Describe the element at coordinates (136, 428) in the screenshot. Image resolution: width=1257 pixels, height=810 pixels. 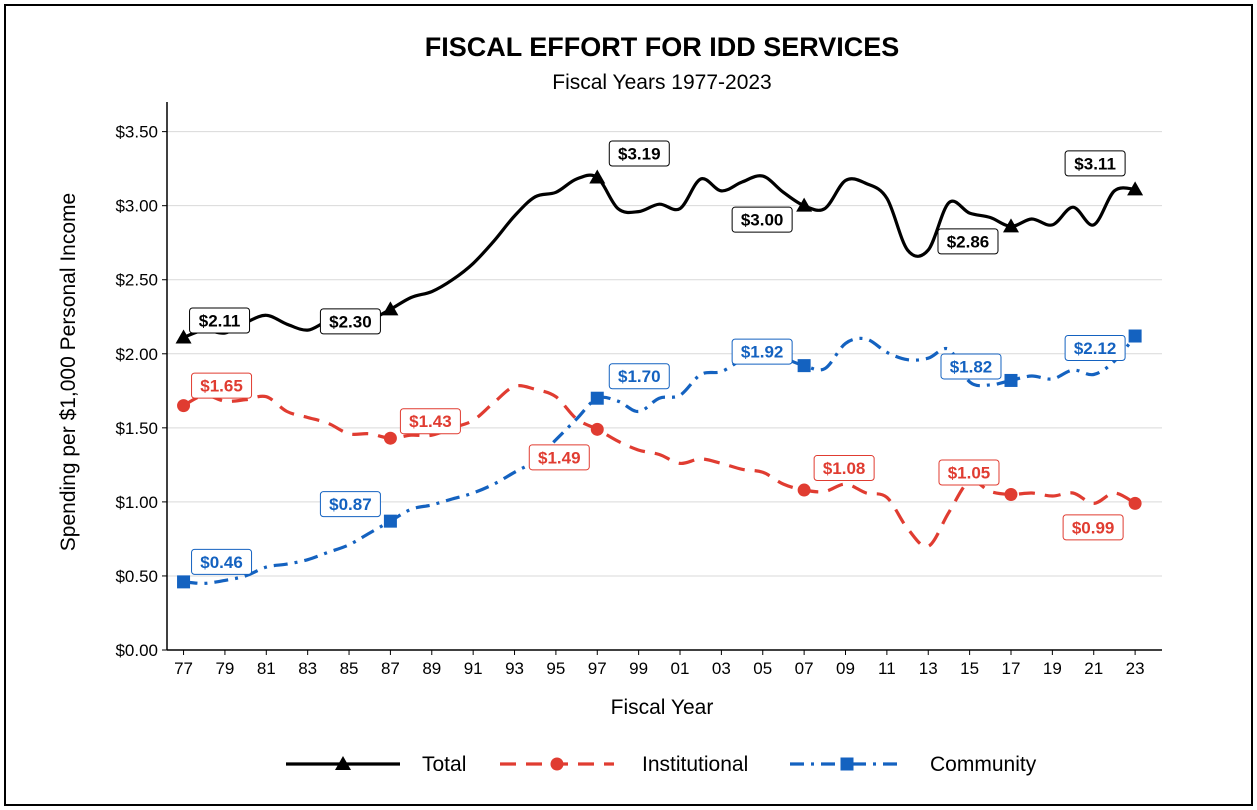
I see `y-tick-label: $1.50` at that location.